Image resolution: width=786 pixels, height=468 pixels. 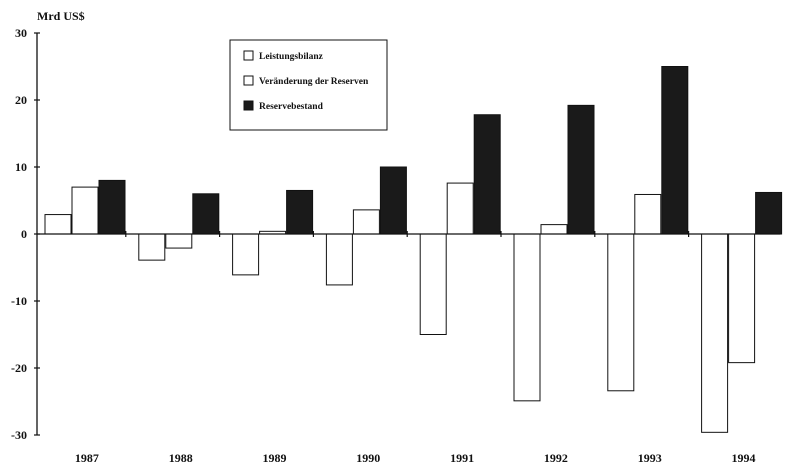 What do you see at coordinates (462, 458) in the screenshot?
I see `x-tick-label: 1991` at bounding box center [462, 458].